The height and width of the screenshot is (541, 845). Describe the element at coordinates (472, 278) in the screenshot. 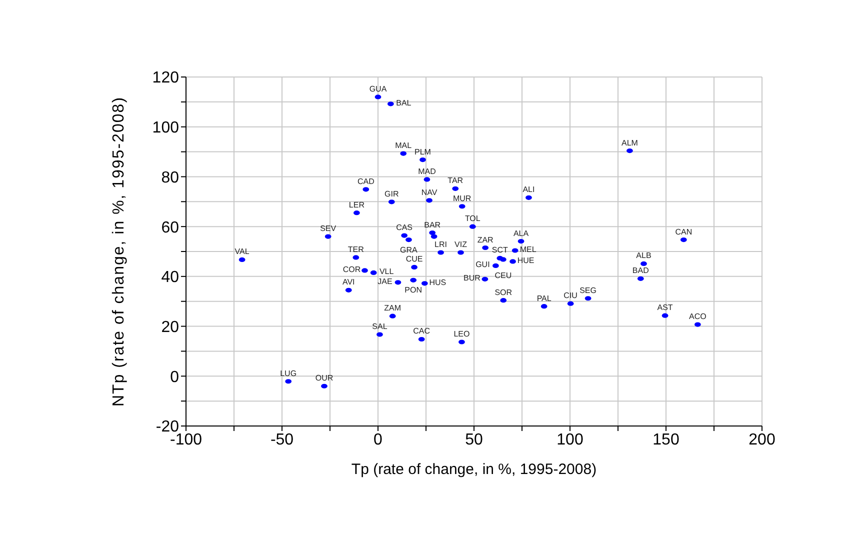

I see `annotation: BUR` at that location.